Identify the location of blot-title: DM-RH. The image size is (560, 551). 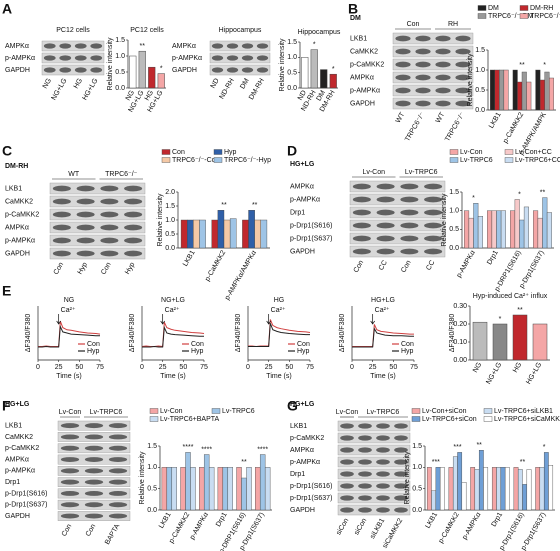
(16, 166).